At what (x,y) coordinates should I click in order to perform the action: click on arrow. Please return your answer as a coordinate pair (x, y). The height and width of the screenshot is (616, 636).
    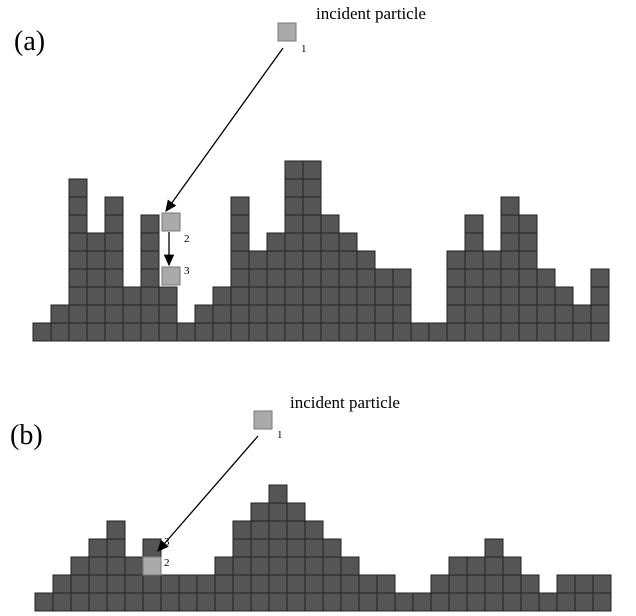
    Looking at the image, I should click on (224, 130).